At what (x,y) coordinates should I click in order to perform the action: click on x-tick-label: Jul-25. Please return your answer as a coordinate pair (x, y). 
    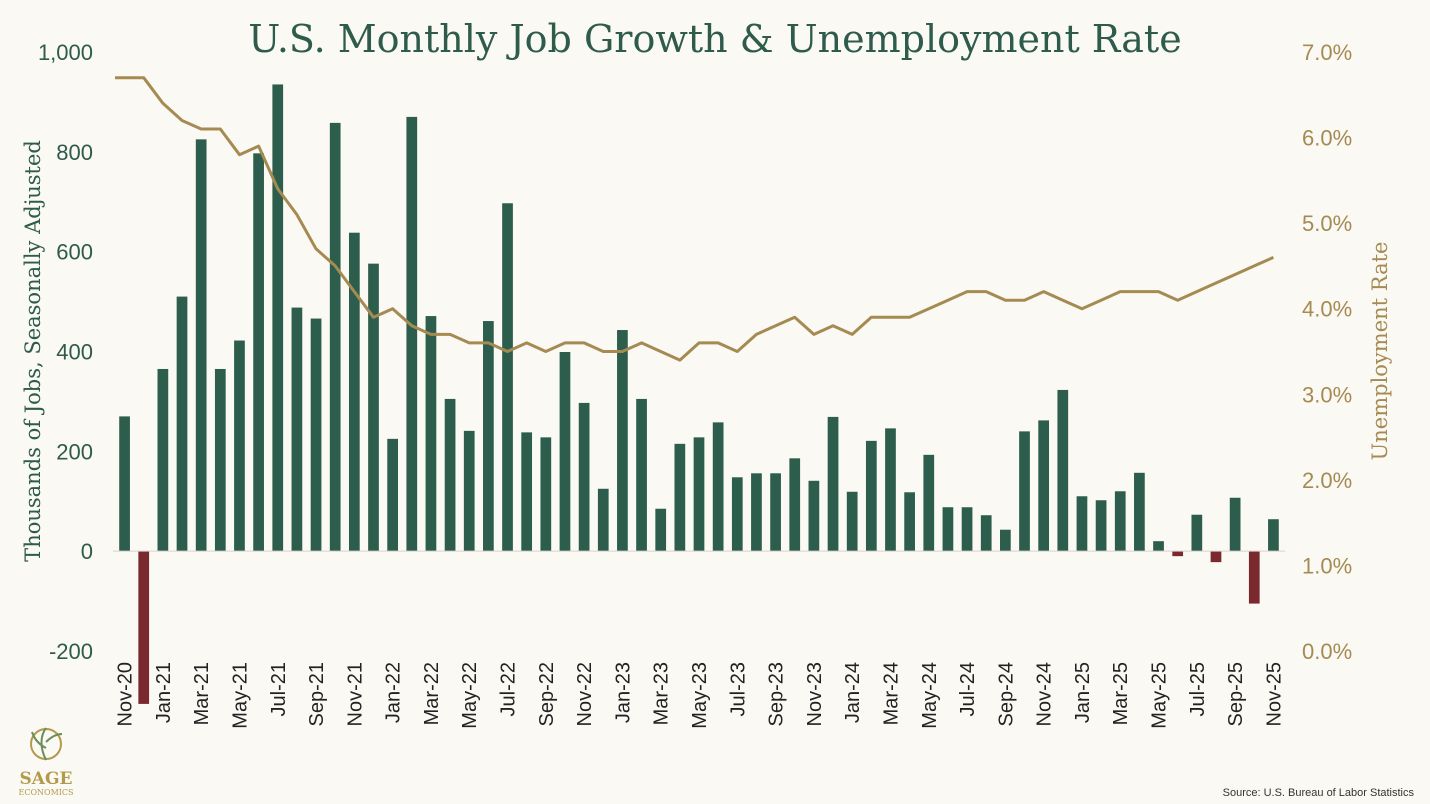
    Looking at the image, I should click on (1198, 689).